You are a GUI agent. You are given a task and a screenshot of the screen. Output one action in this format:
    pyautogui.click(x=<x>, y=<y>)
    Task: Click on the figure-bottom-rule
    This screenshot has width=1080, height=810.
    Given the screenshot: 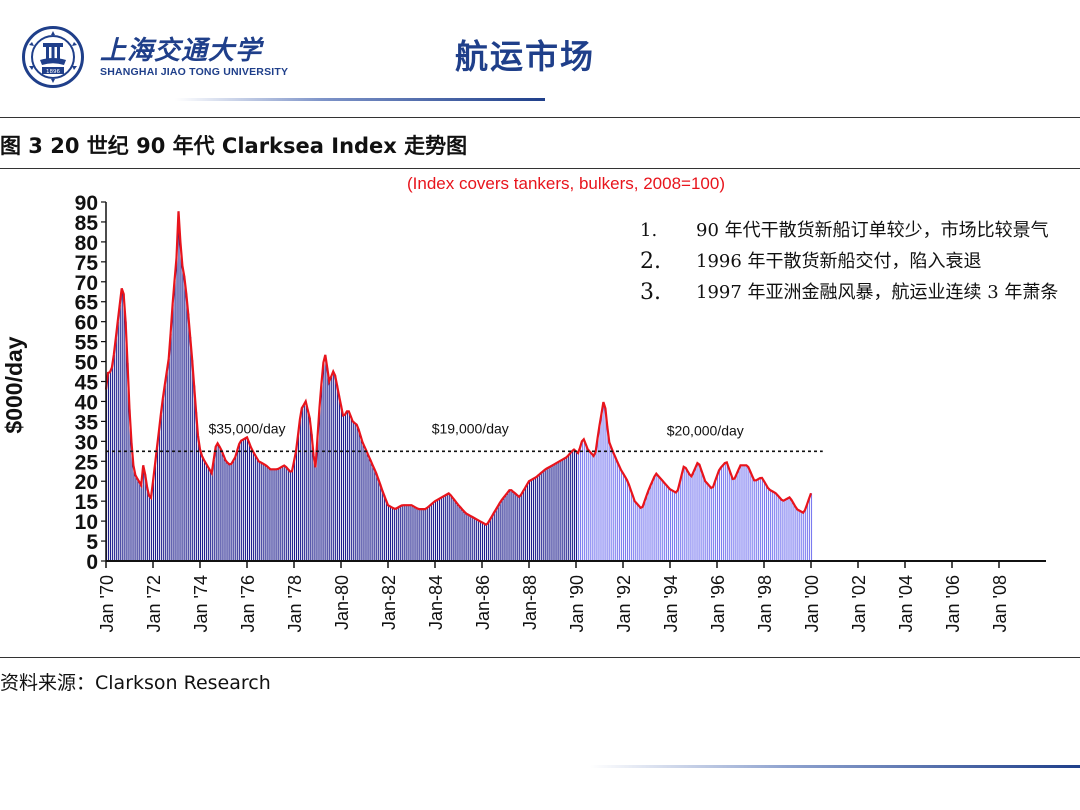 What is the action you would take?
    pyautogui.click(x=540, y=657)
    